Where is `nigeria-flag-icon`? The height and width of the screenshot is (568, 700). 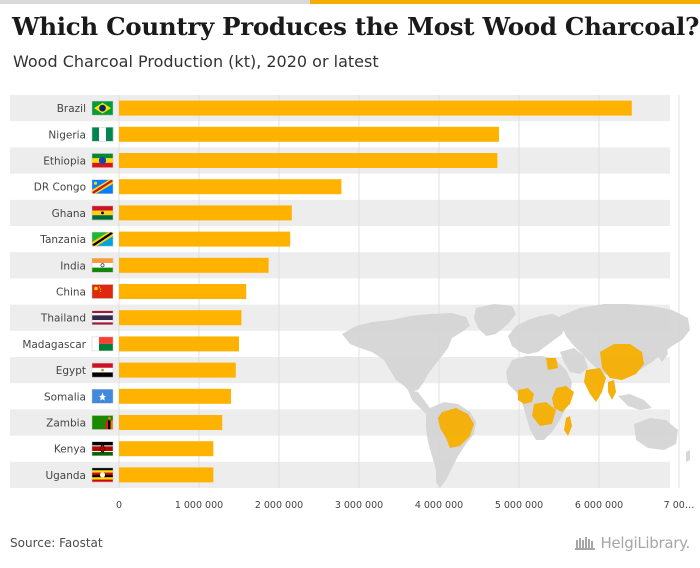 nigeria-flag-icon is located at coordinates (102, 134).